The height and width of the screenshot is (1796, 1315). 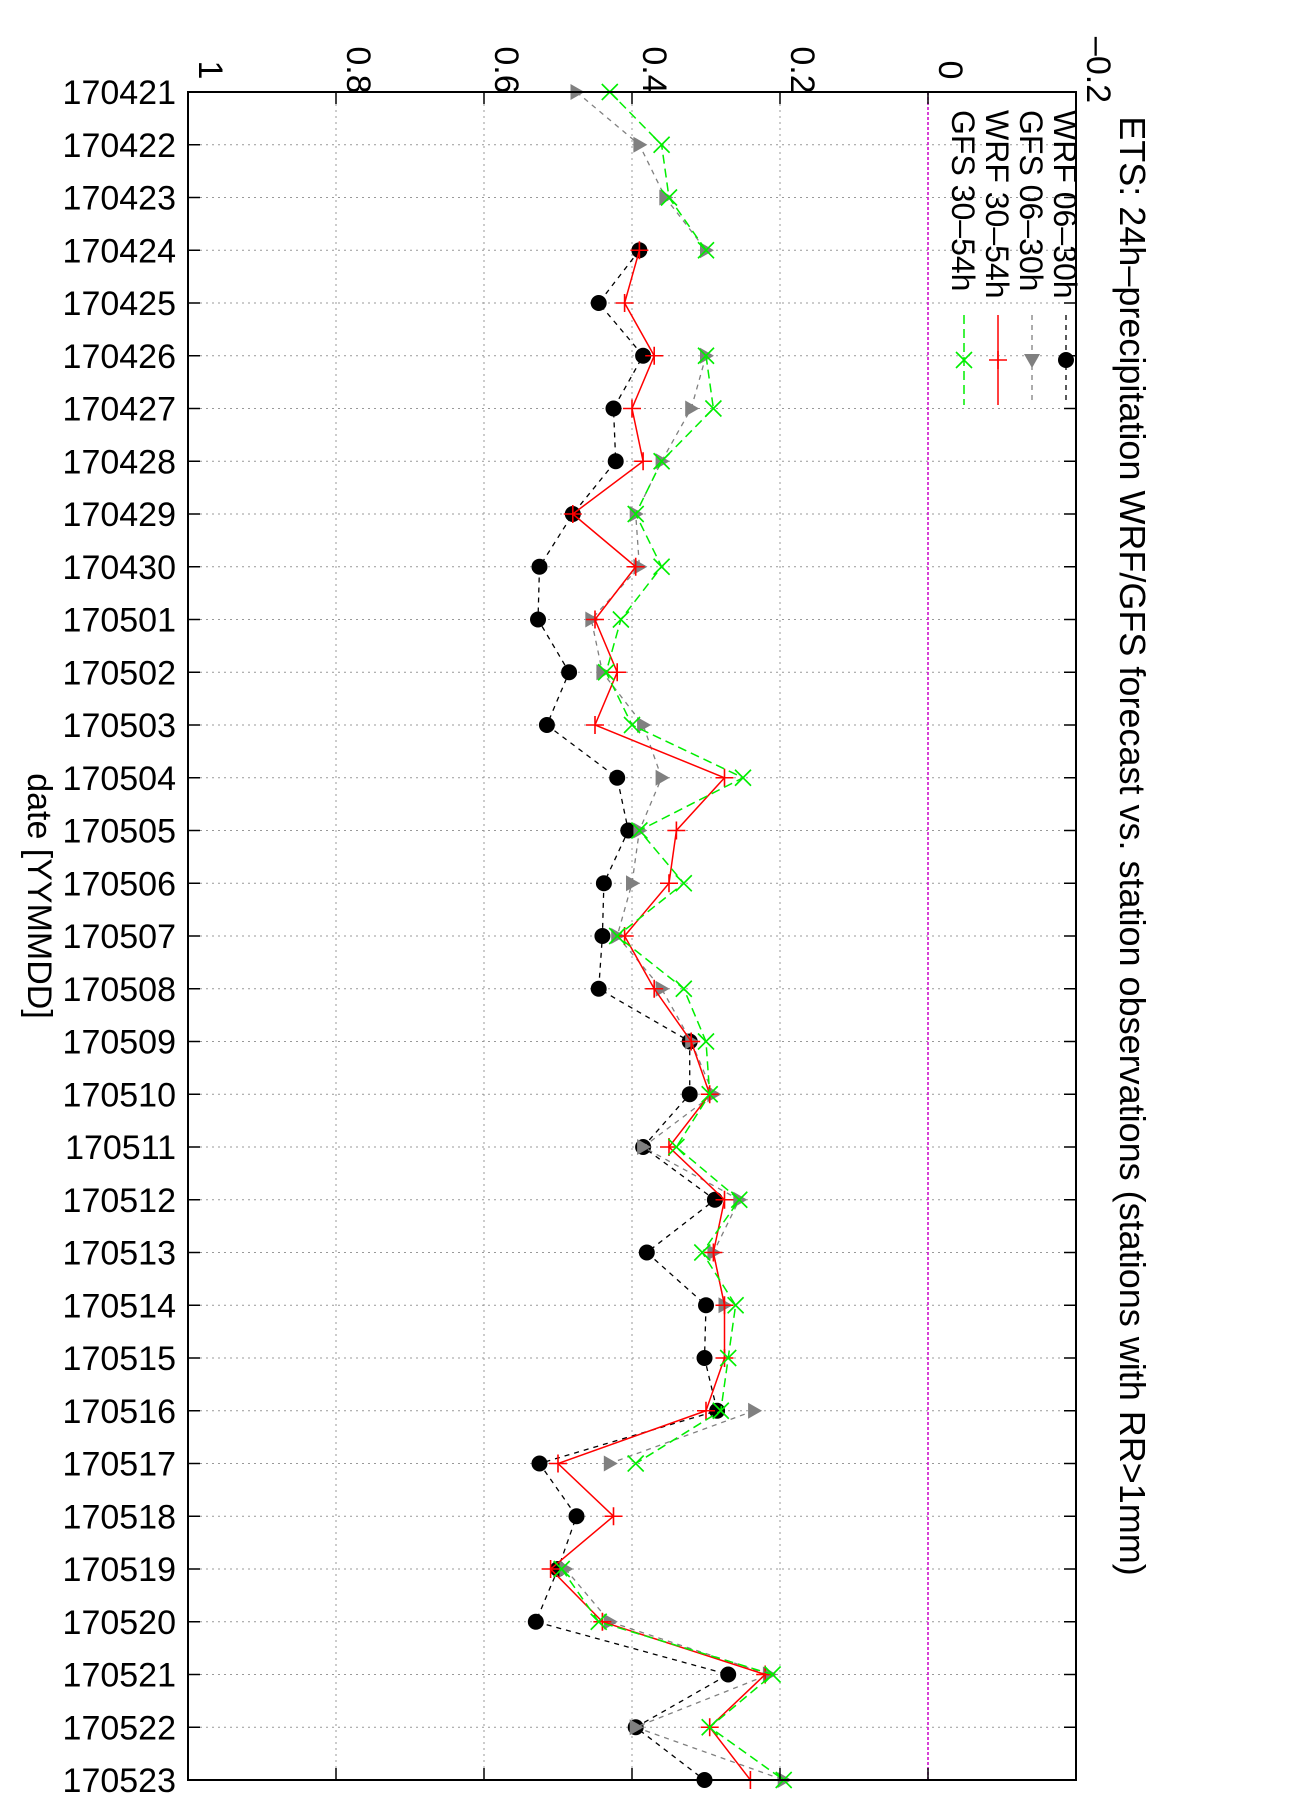 What do you see at coordinates (119, 357) in the screenshot?
I see `date-tick-label: 170426` at bounding box center [119, 357].